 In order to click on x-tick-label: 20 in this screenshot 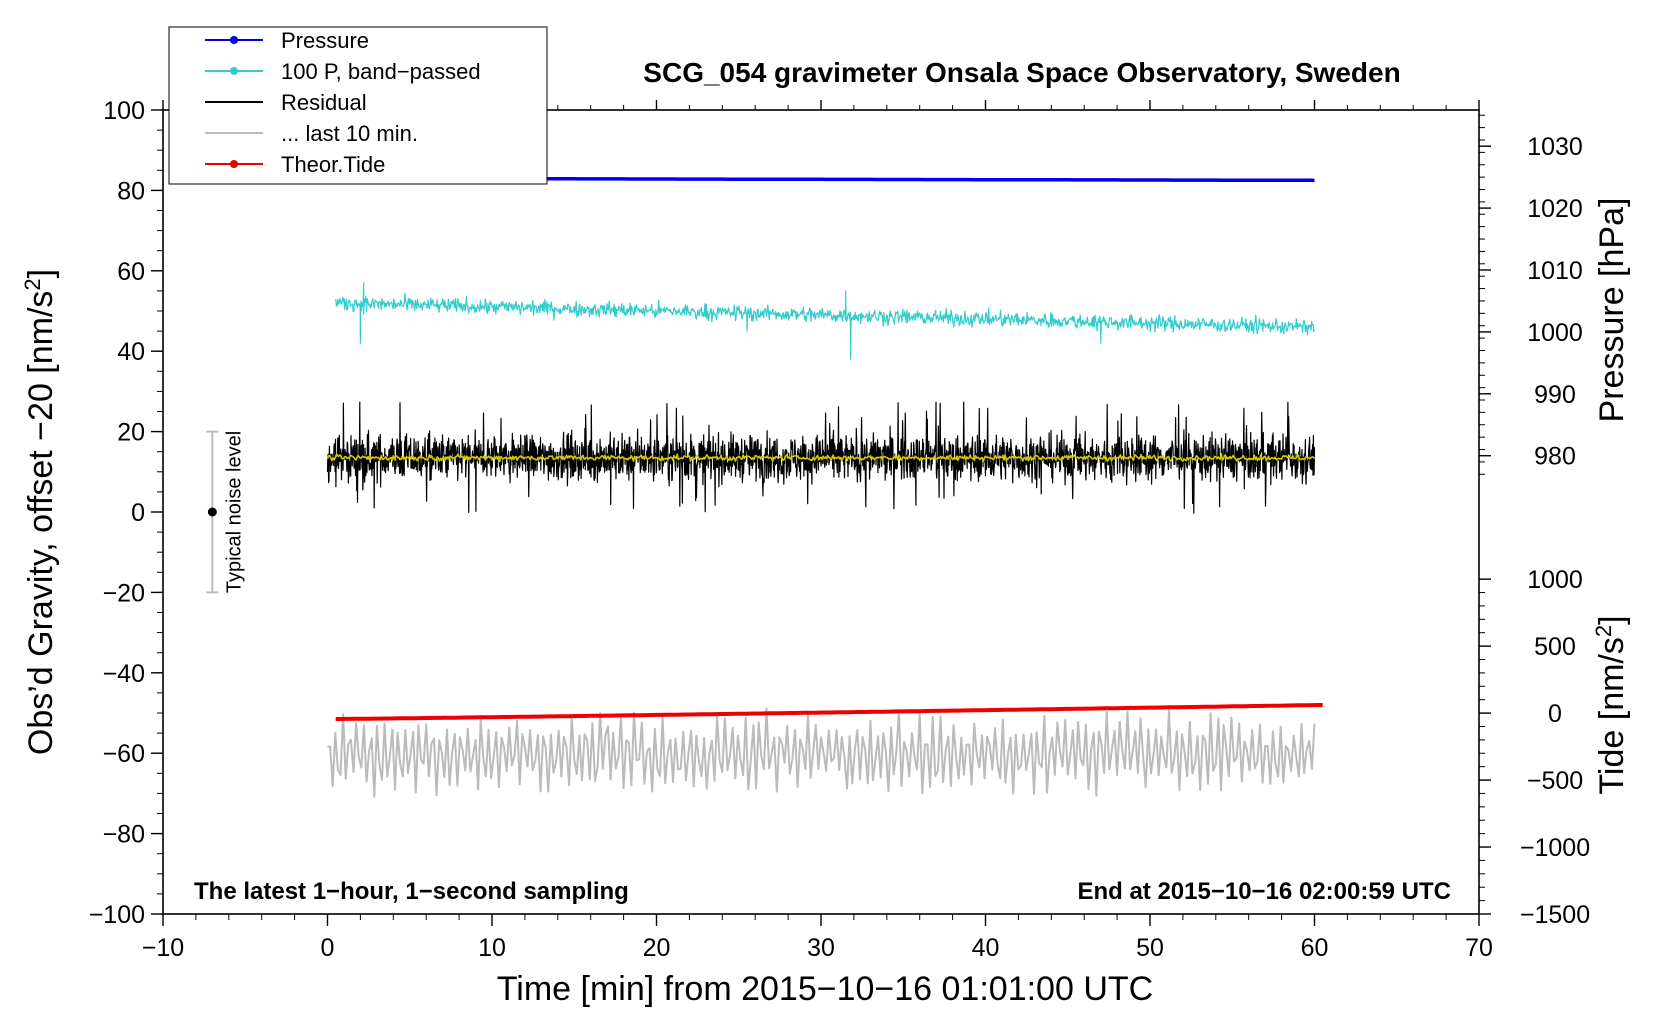, I will do `click(657, 948)`.